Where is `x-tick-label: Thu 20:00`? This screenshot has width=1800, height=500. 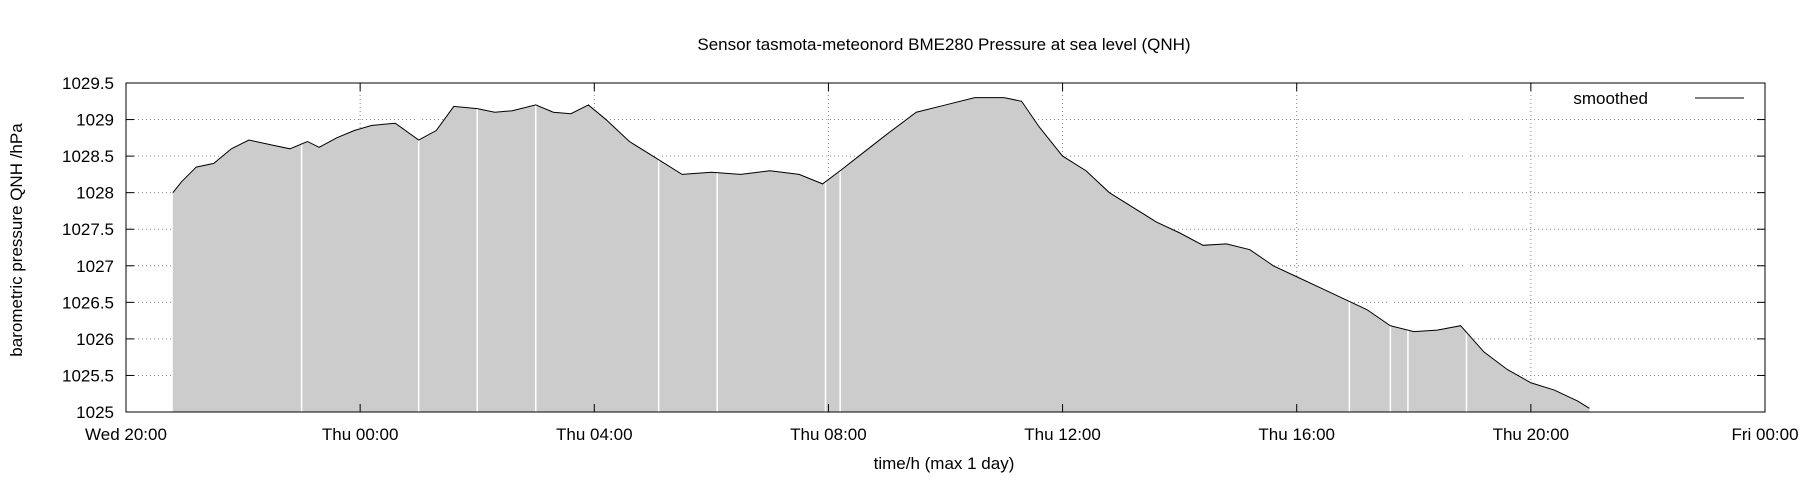
x-tick-label: Thu 20:00 is located at coordinates (1531, 434).